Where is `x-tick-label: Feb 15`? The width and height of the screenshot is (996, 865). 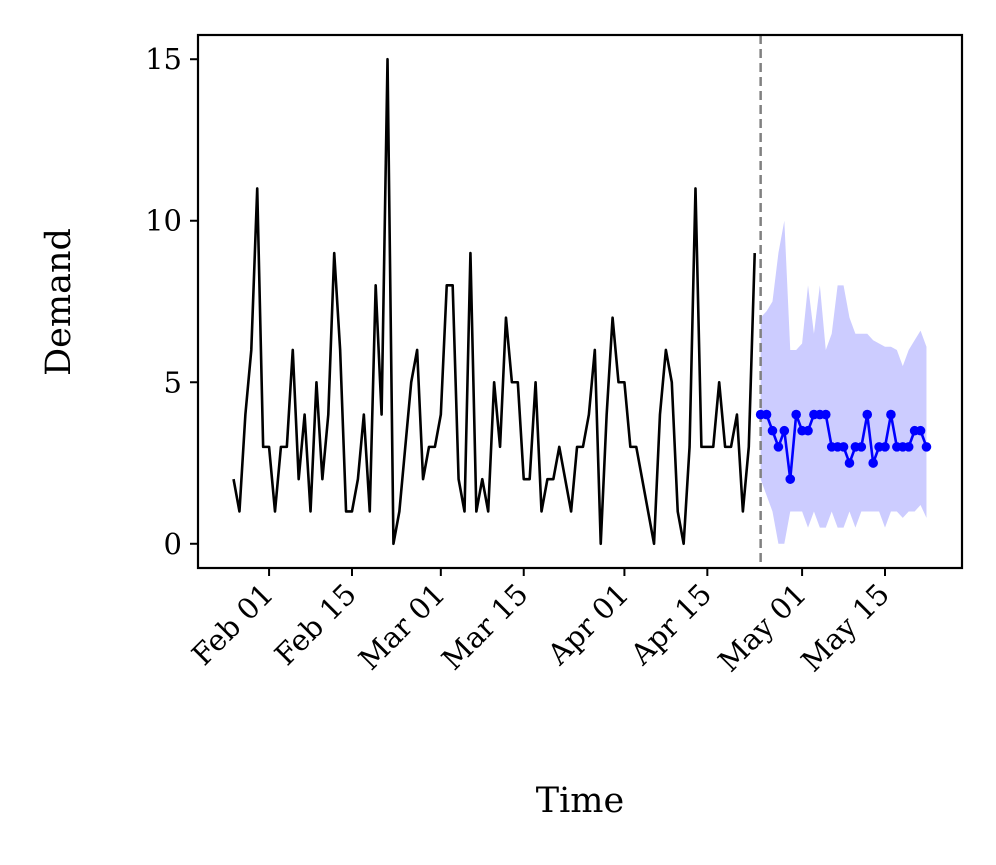
x-tick-label: Feb 15 is located at coordinates (315, 624).